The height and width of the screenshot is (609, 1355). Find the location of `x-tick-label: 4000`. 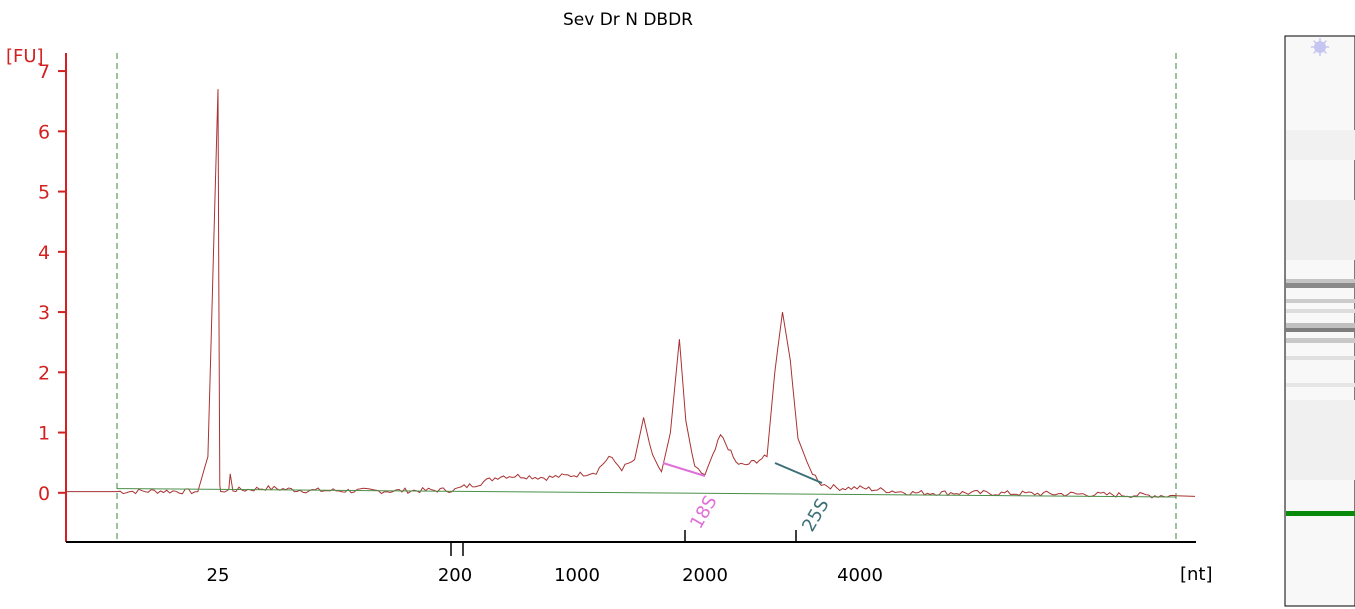

x-tick-label: 4000 is located at coordinates (860, 575).